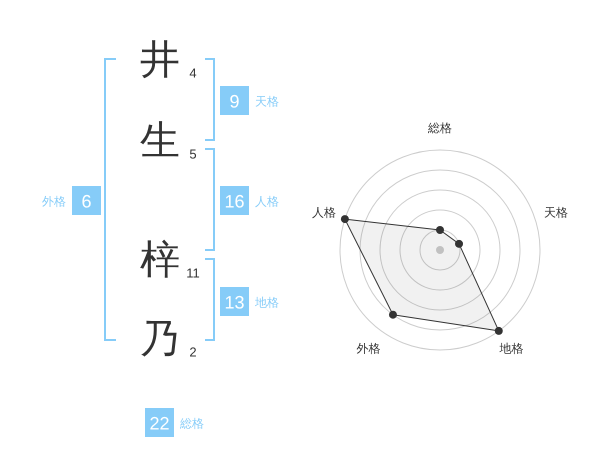  What do you see at coordinates (439, 128) in the screenshot?
I see `spoke-label: 総格` at bounding box center [439, 128].